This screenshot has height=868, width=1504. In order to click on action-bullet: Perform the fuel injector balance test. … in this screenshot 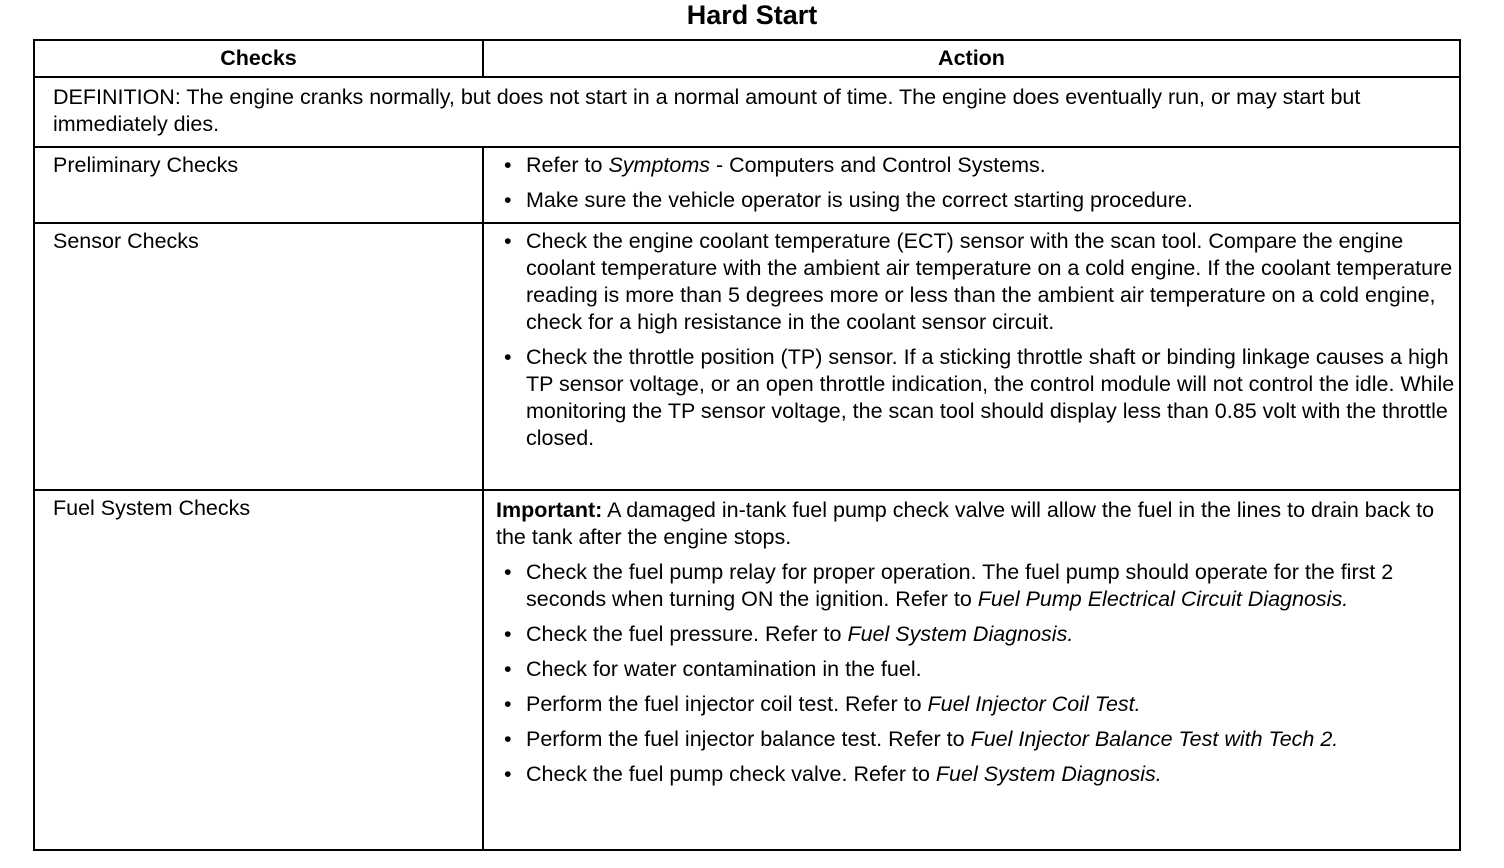, I will do `click(981, 739)`.